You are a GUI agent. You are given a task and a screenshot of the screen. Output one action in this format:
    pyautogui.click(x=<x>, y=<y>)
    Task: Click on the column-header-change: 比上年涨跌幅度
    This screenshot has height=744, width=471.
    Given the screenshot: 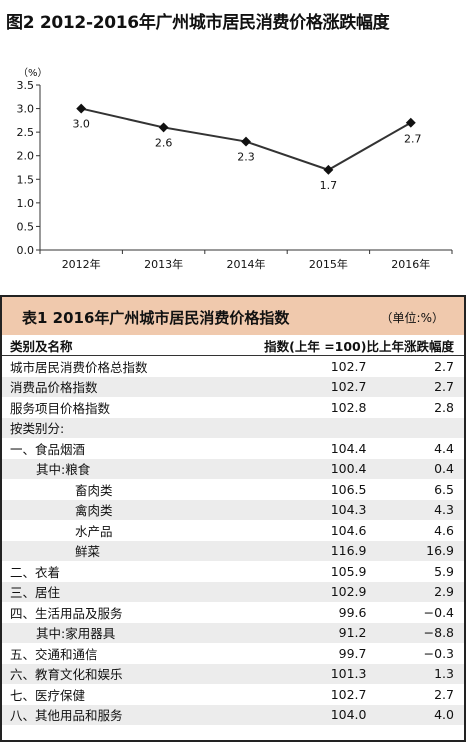 What is the action you would take?
    pyautogui.click(x=415, y=345)
    